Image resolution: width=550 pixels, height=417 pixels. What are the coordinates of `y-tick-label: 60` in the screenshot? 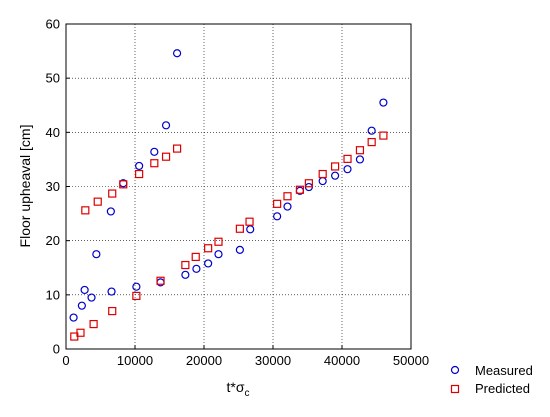 It's located at (53, 24).